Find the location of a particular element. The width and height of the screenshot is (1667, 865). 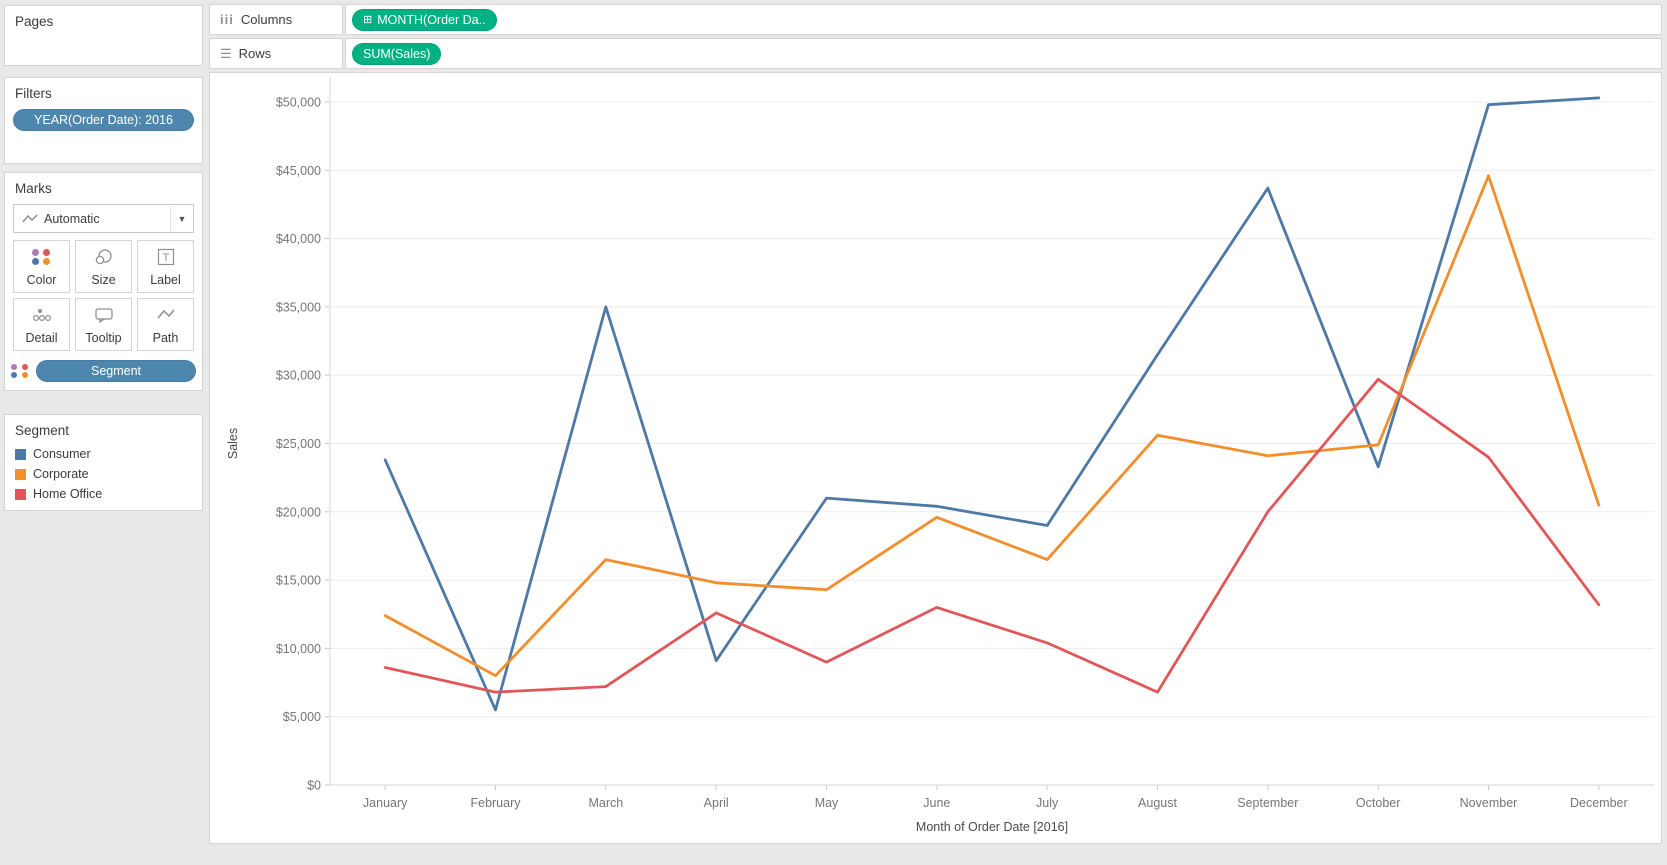

path-button: Path is located at coordinates (165, 324).